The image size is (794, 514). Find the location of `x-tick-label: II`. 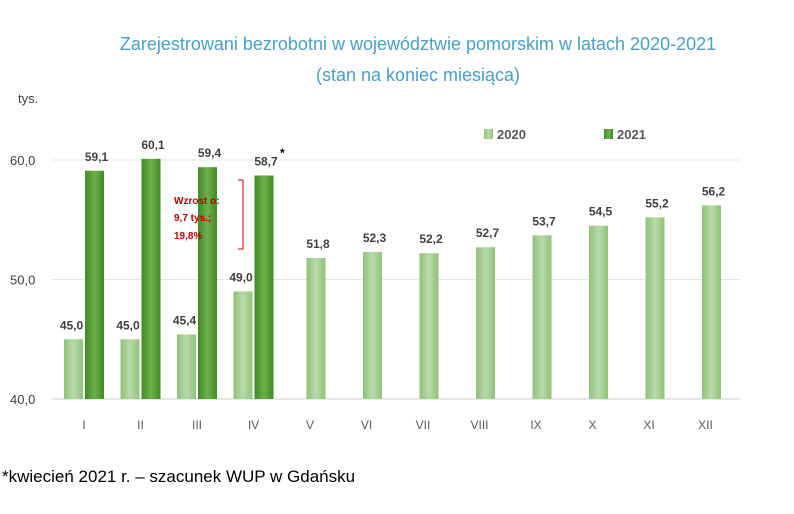

x-tick-label: II is located at coordinates (140, 425).